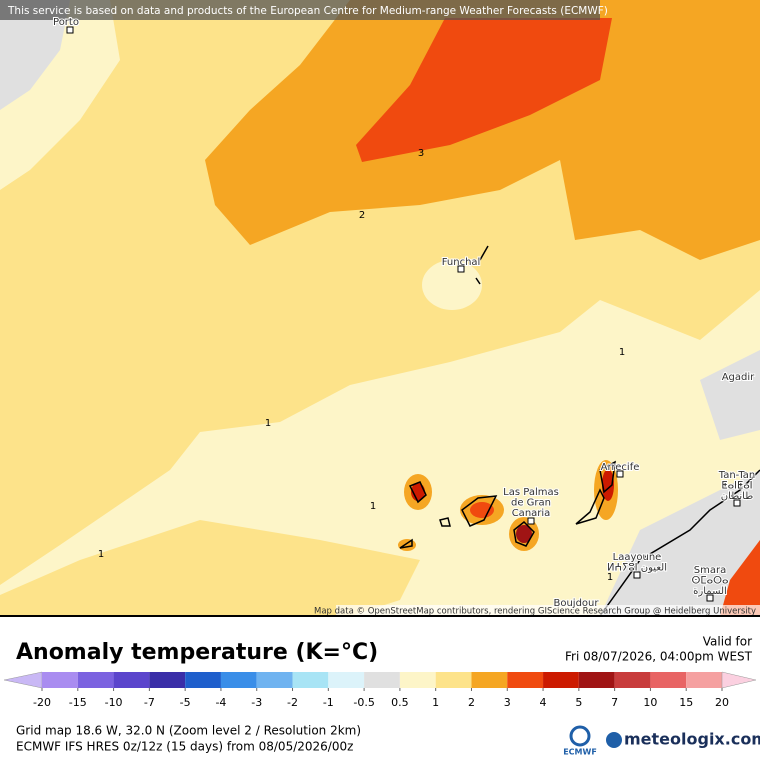 Image resolution: width=760 pixels, height=760 pixels. Describe the element at coordinates (292, 702) in the screenshot. I see `colorbar-tick-label: -2` at that location.